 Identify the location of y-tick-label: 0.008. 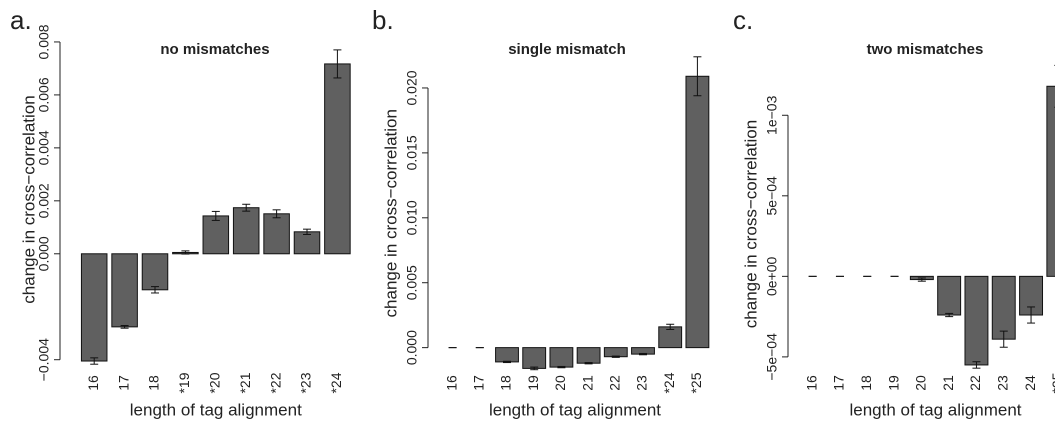
(44, 41).